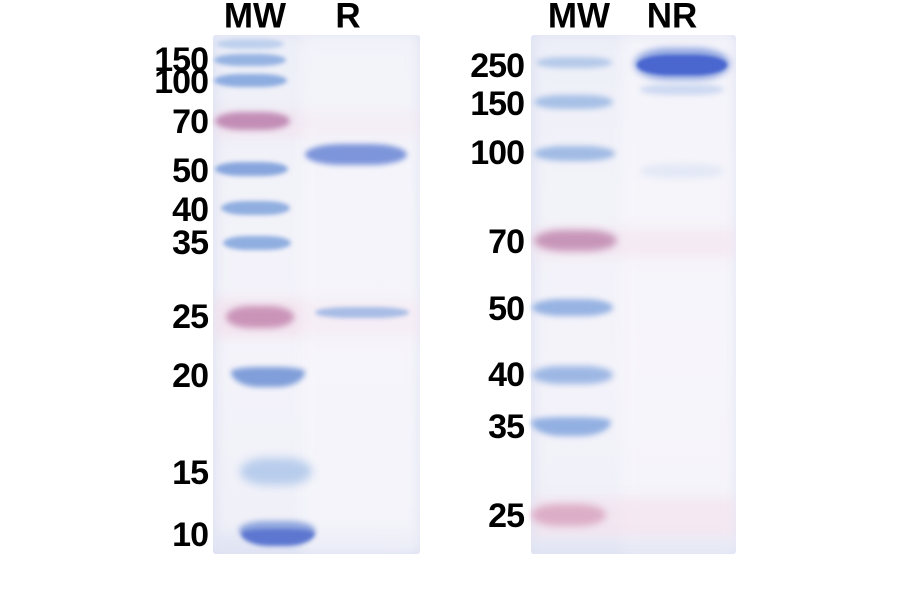  I want to click on reduced-gel-band-r-light-chain, so click(362, 312).